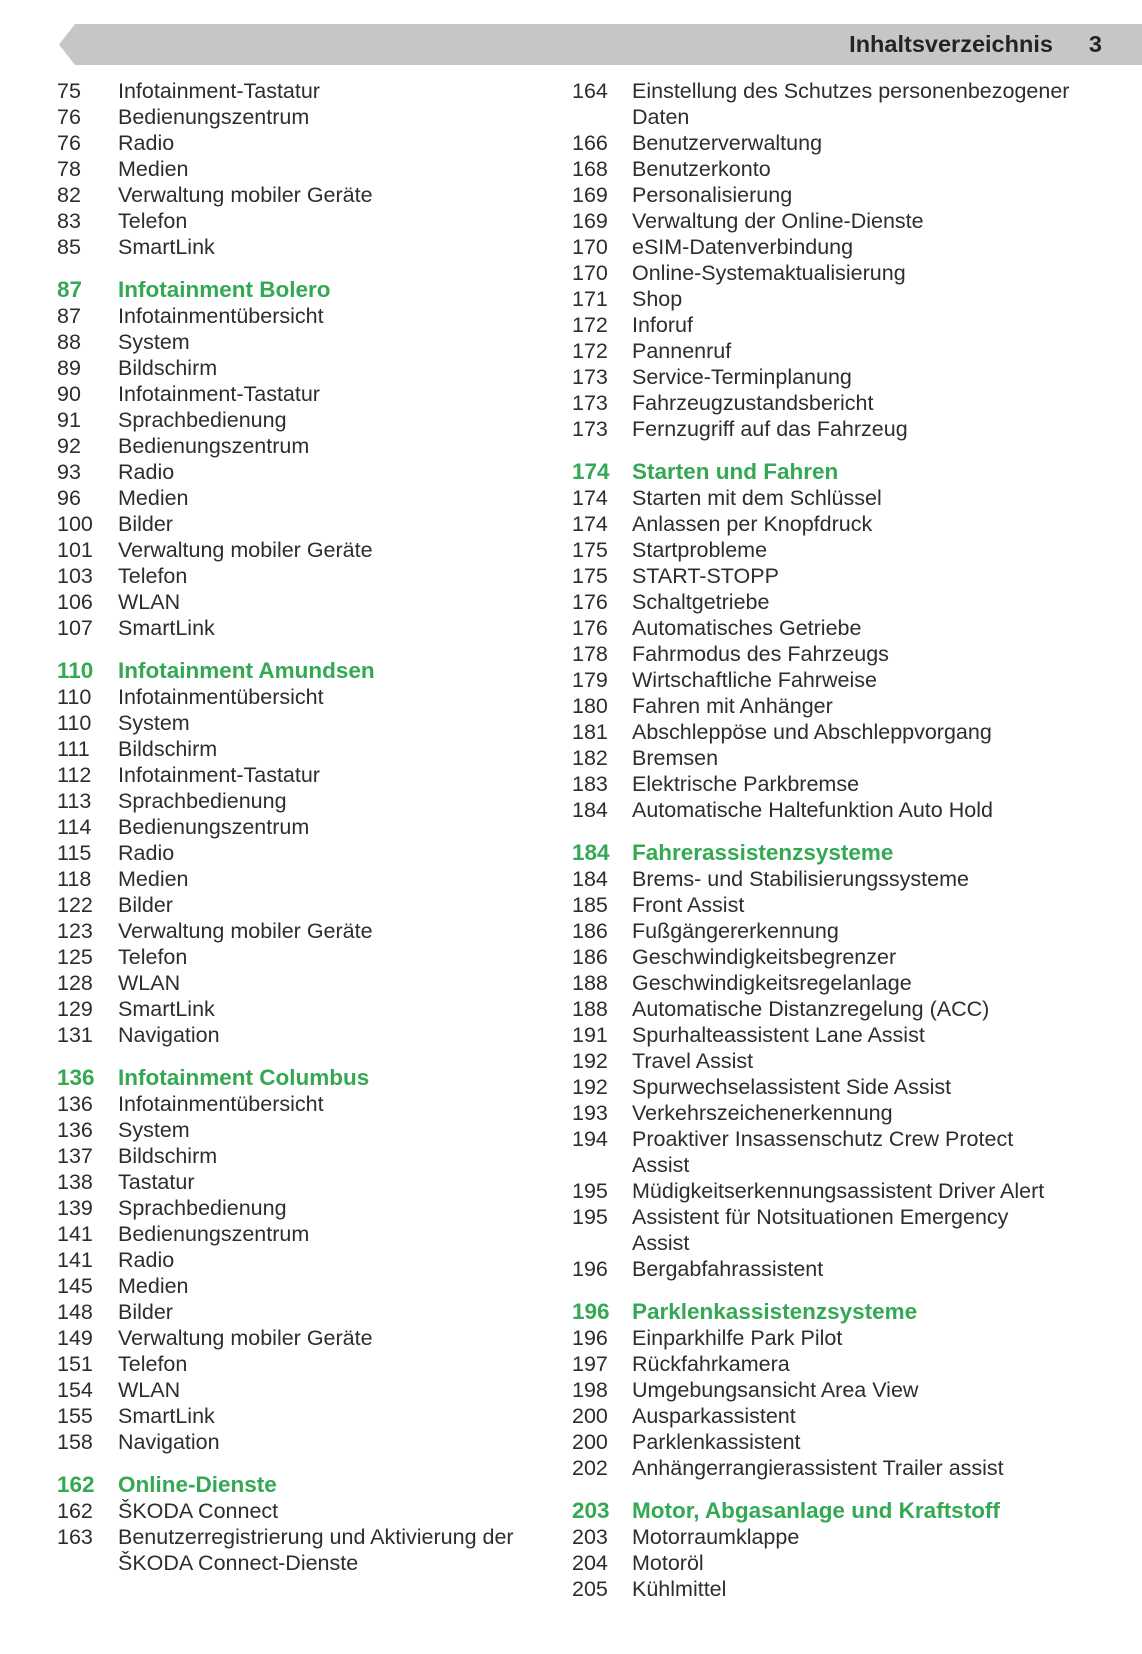  Describe the element at coordinates (850, 377) in the screenshot. I see `toc-entry: 173 Service-Terminplanung` at that location.